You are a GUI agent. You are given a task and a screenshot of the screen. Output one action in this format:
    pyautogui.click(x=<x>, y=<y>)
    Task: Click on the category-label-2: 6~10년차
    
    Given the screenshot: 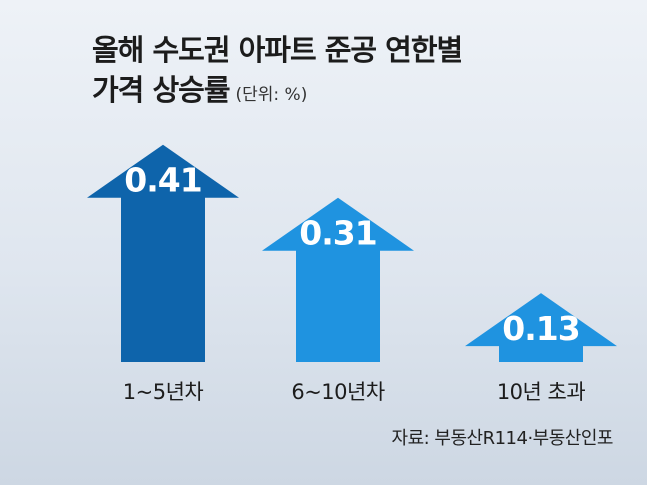 What is the action you would take?
    pyautogui.click(x=337, y=392)
    